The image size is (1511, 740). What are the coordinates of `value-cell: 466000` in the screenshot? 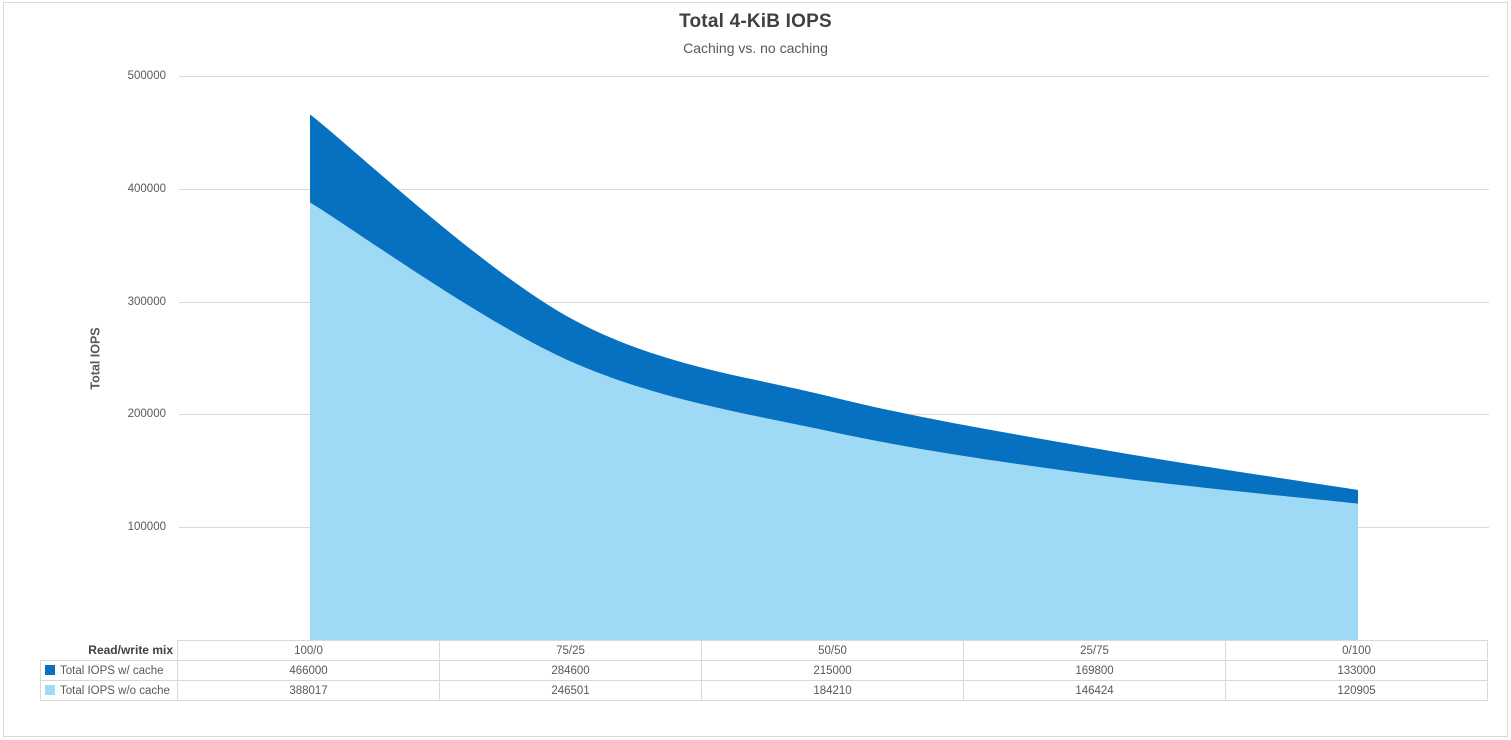 It's located at (308, 670).